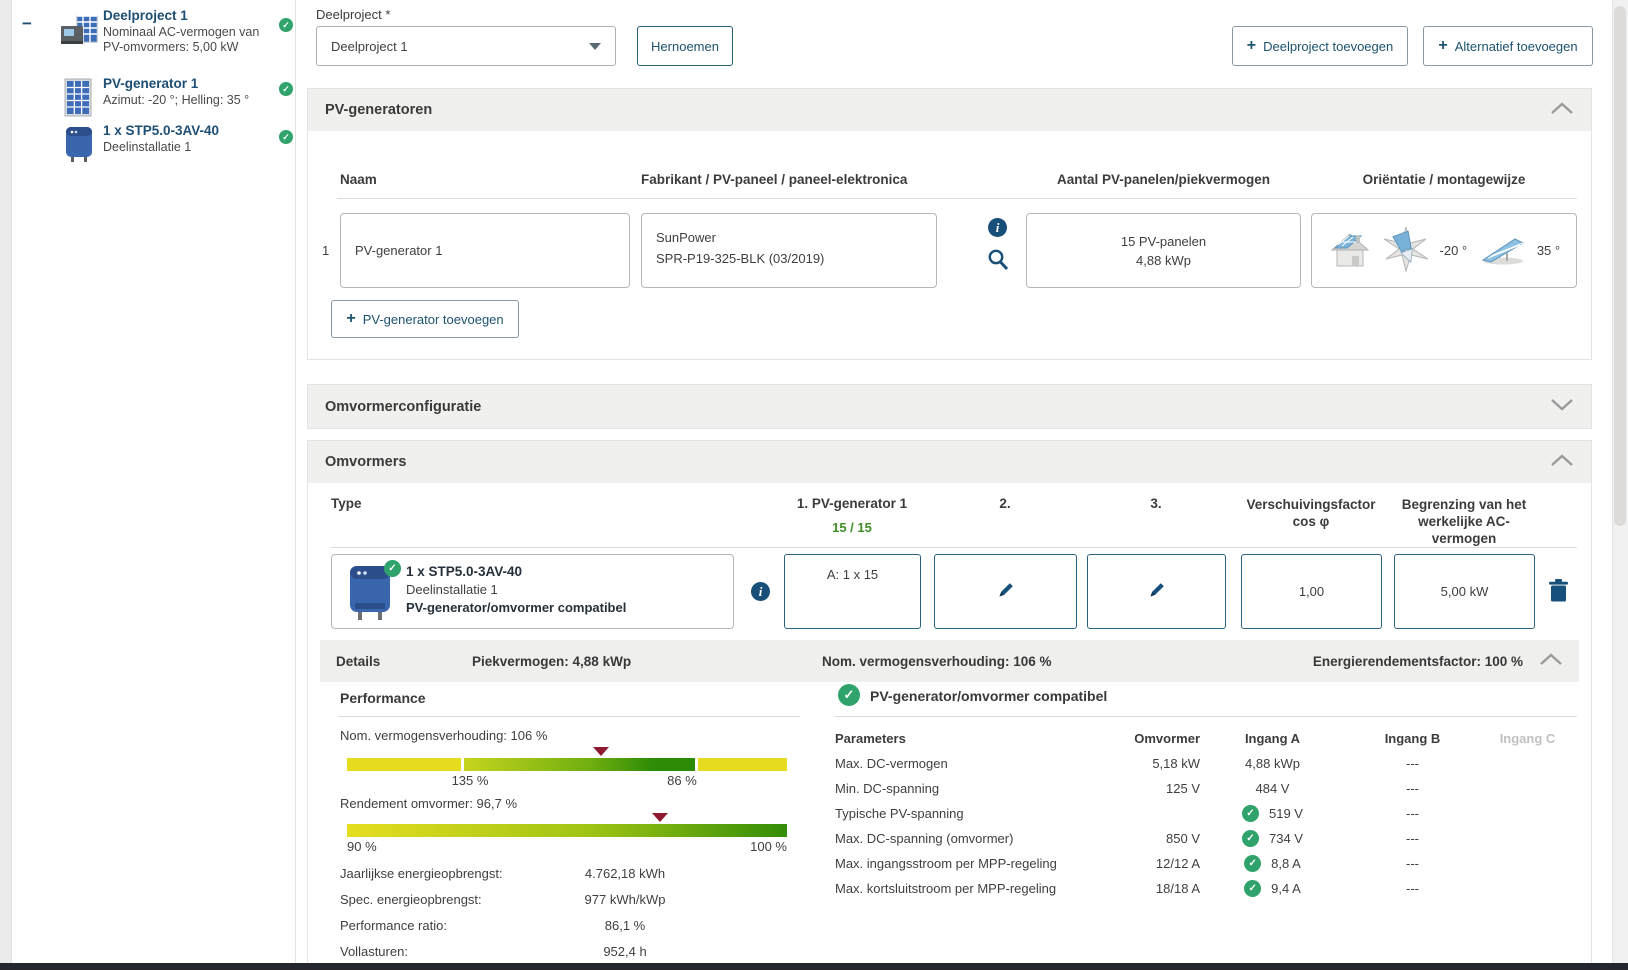 The image size is (1628, 970). Describe the element at coordinates (1508, 46) in the screenshot. I see `add-alternative-button: + Alternatief toevoegen` at that location.